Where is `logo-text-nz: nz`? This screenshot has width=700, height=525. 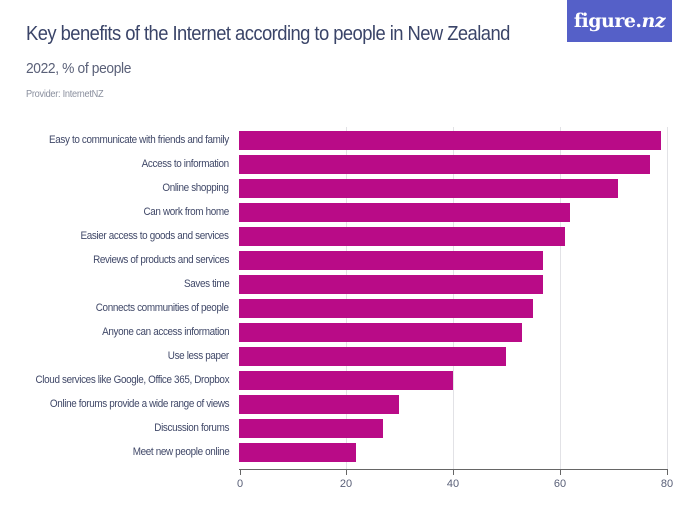 logo-text-nz: nz is located at coordinates (653, 21).